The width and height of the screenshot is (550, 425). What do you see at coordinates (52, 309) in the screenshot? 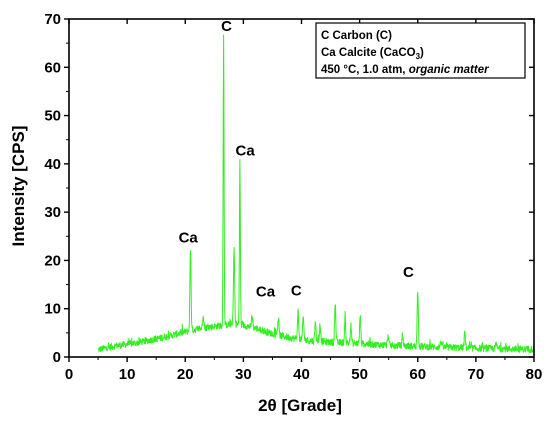
I see `y-tick-label: 10` at bounding box center [52, 309].